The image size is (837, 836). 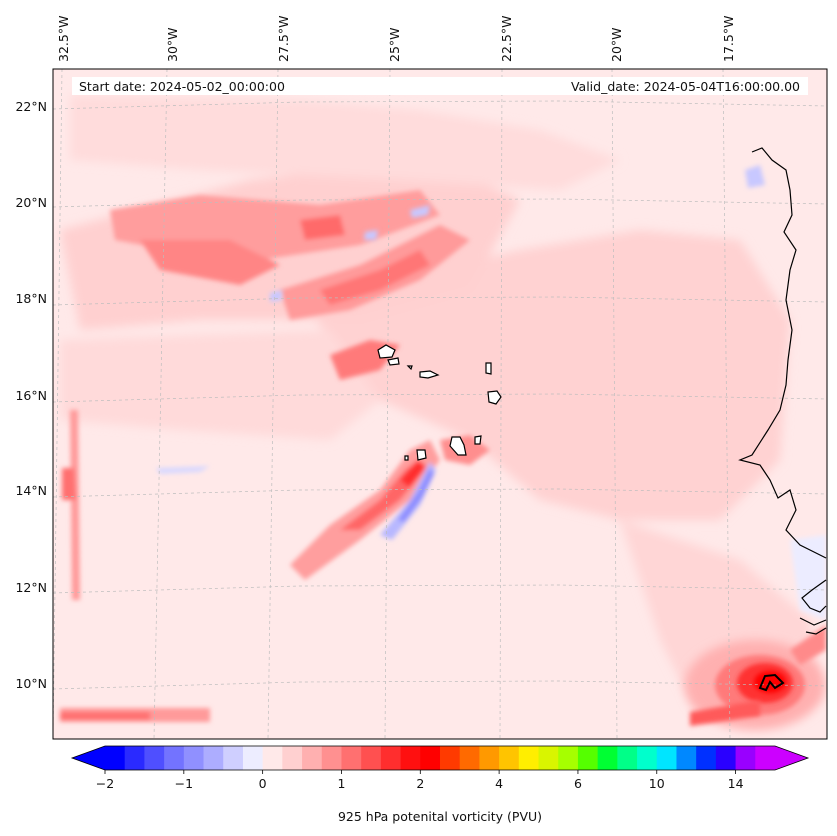 I want to click on colorbar-tick-label: 4, so click(x=499, y=783).